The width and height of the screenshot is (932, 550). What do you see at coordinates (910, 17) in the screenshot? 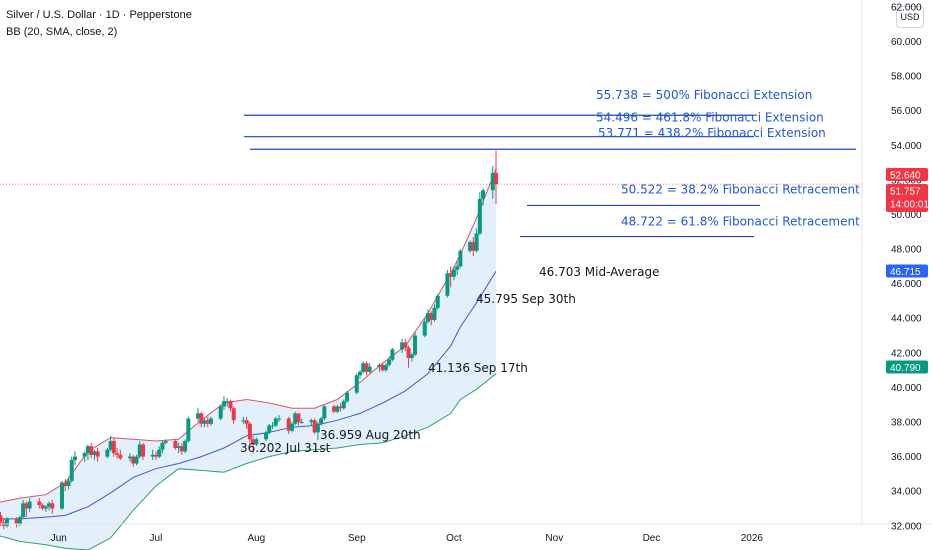
I see `currency-button: USD` at bounding box center [910, 17].